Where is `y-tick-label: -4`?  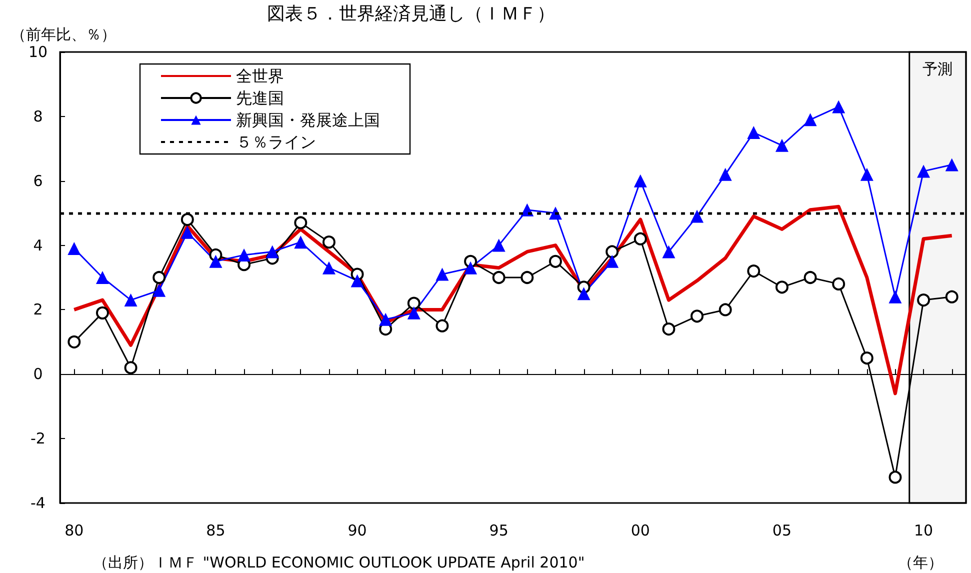 y-tick-label: -4 is located at coordinates (38, 503).